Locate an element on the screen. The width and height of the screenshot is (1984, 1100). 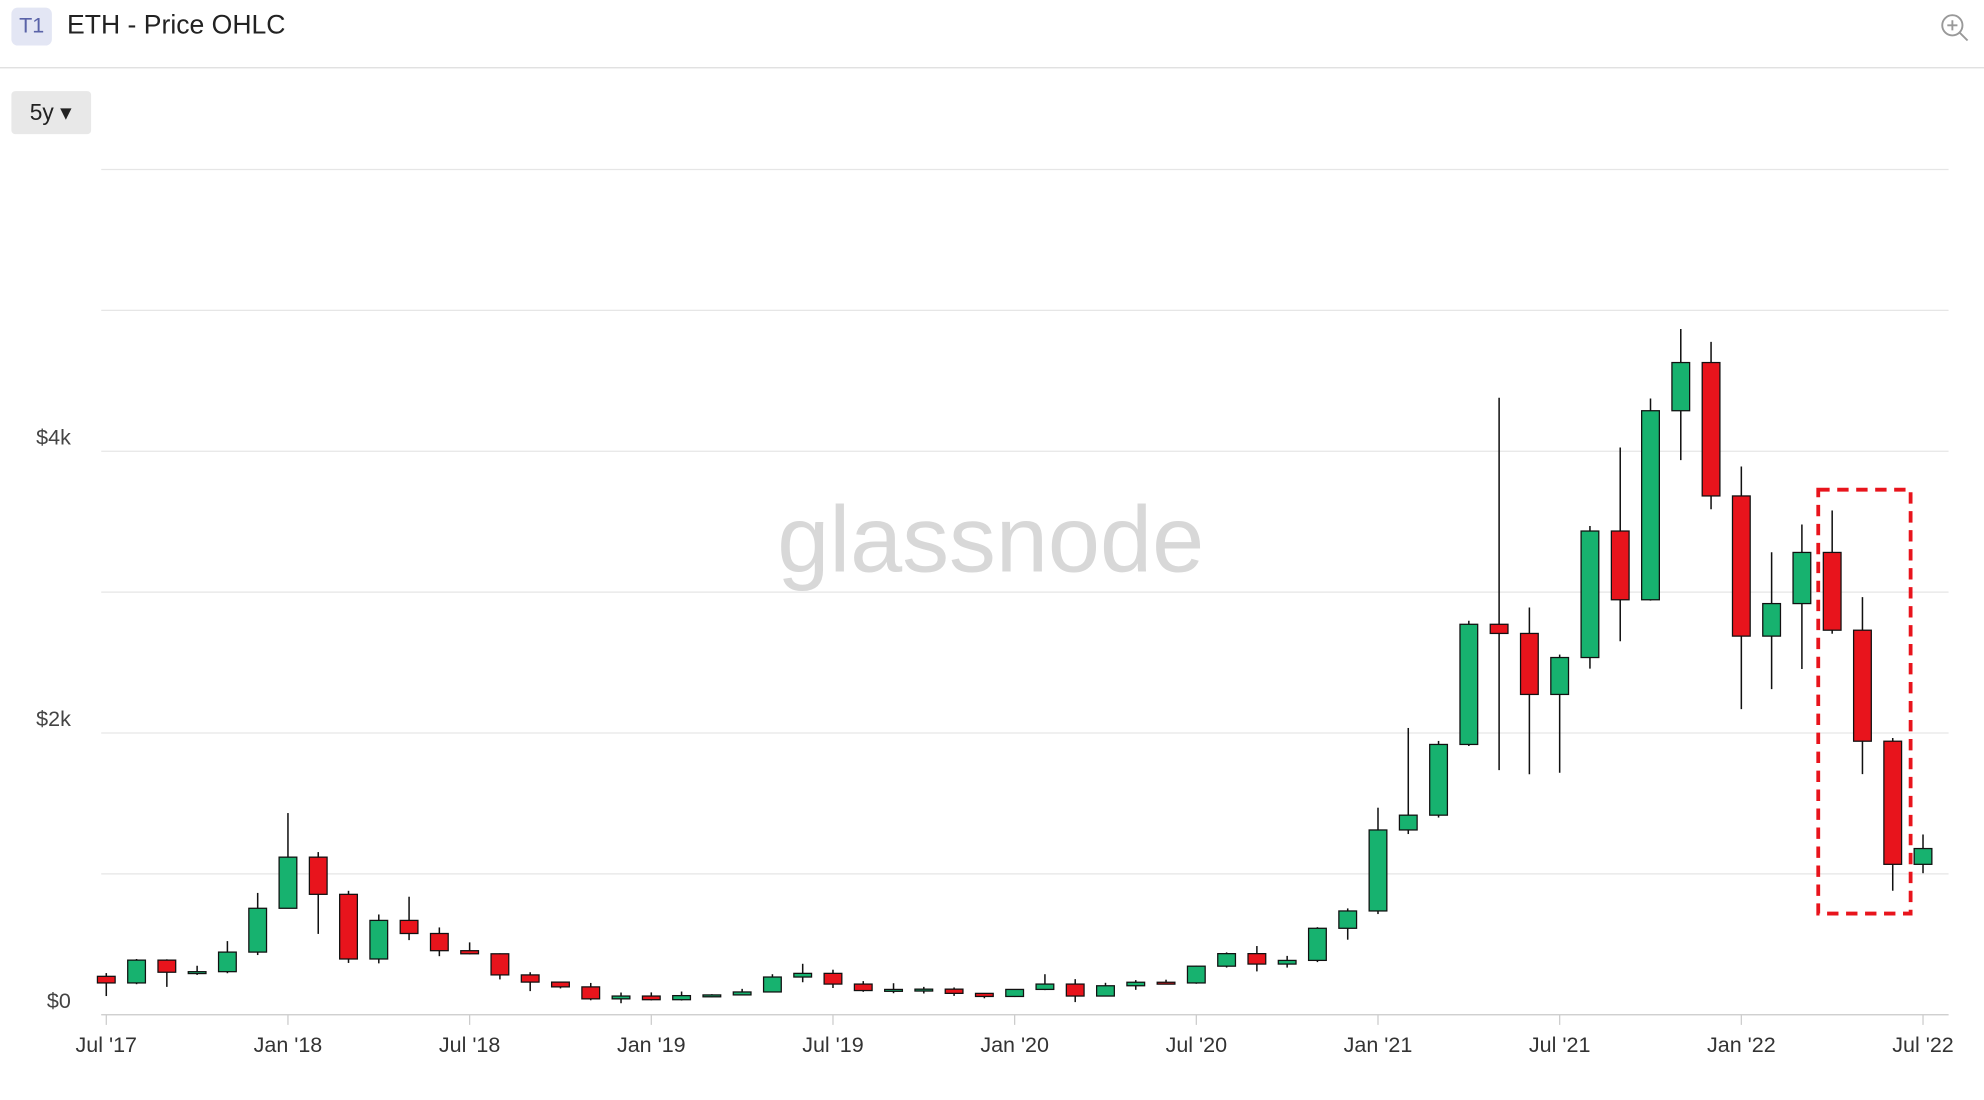
badge: T1 is located at coordinates (31, 25).